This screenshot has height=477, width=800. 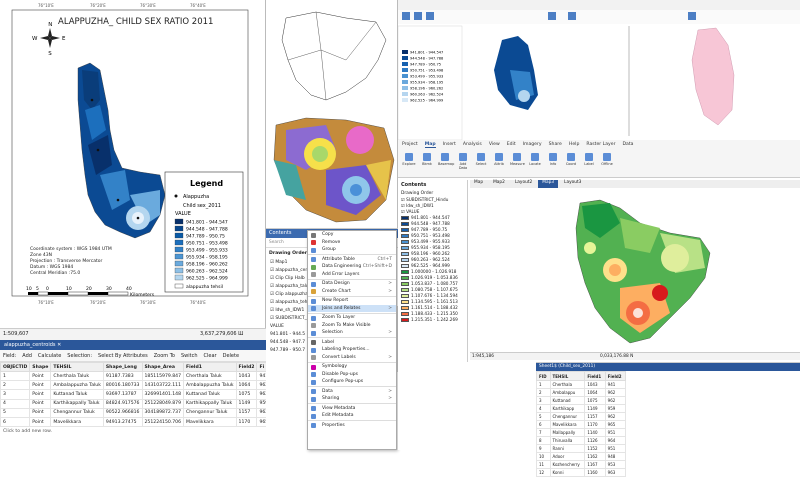 I want to click on idw-map, so click(x=635, y=270).